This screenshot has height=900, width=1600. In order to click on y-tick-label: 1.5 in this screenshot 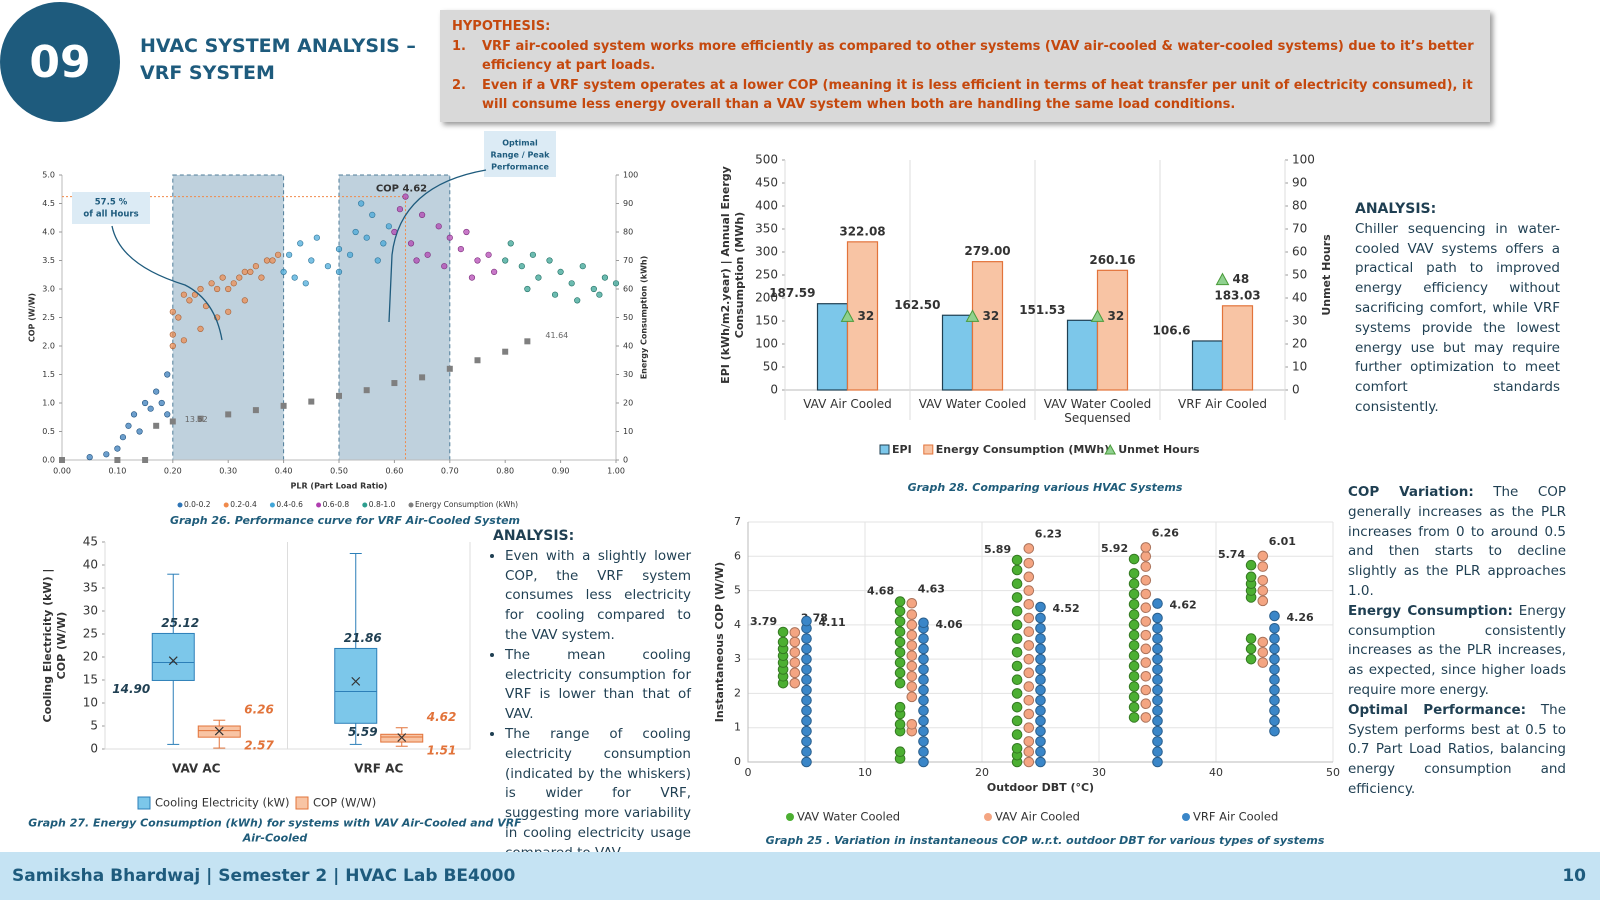, I will do `click(48, 374)`.